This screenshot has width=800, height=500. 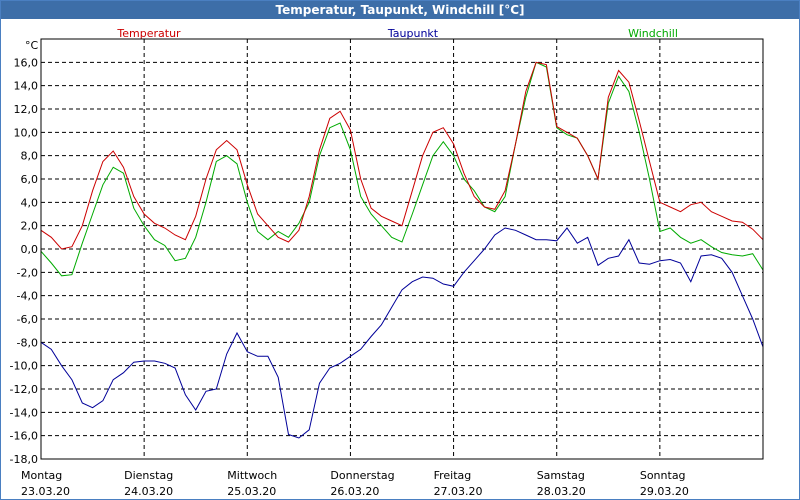 What do you see at coordinates (148, 475) in the screenshot?
I see `x-day-label: Dienstag` at bounding box center [148, 475].